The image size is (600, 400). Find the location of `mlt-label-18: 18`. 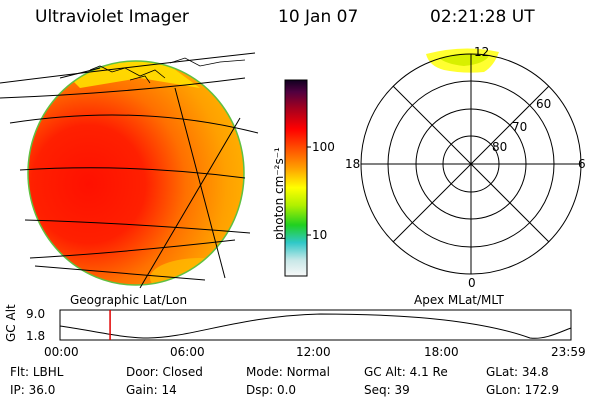

mlt-label-18: 18 is located at coordinates (353, 164).